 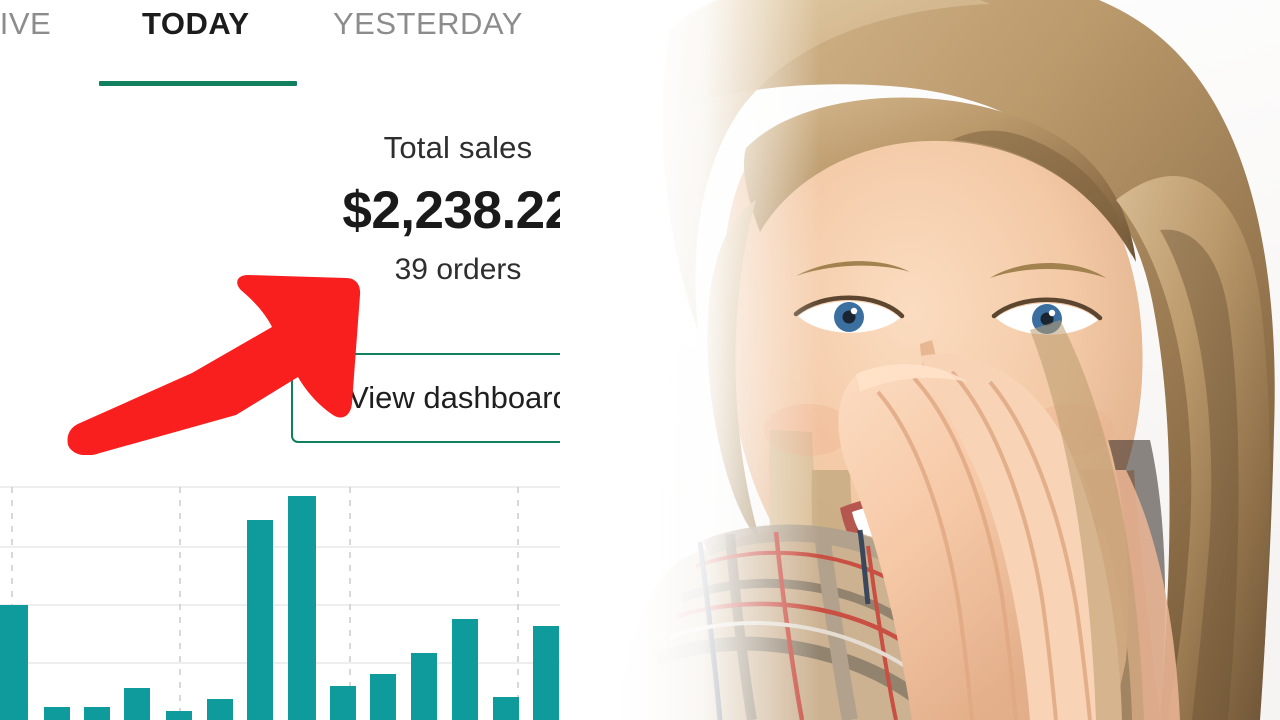 What do you see at coordinates (705, 23) in the screenshot?
I see `tab-this-week: THIS WEEK` at bounding box center [705, 23].